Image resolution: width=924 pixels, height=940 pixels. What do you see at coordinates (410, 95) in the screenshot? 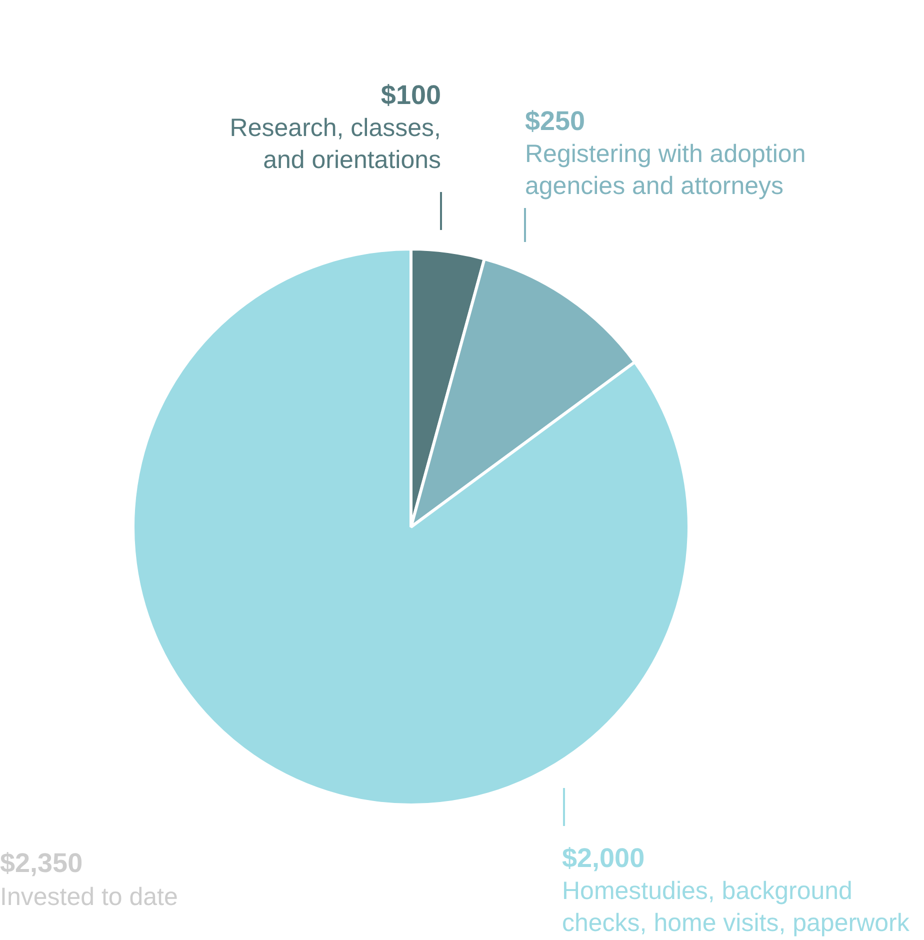
I see `data-label: $100` at bounding box center [410, 95].